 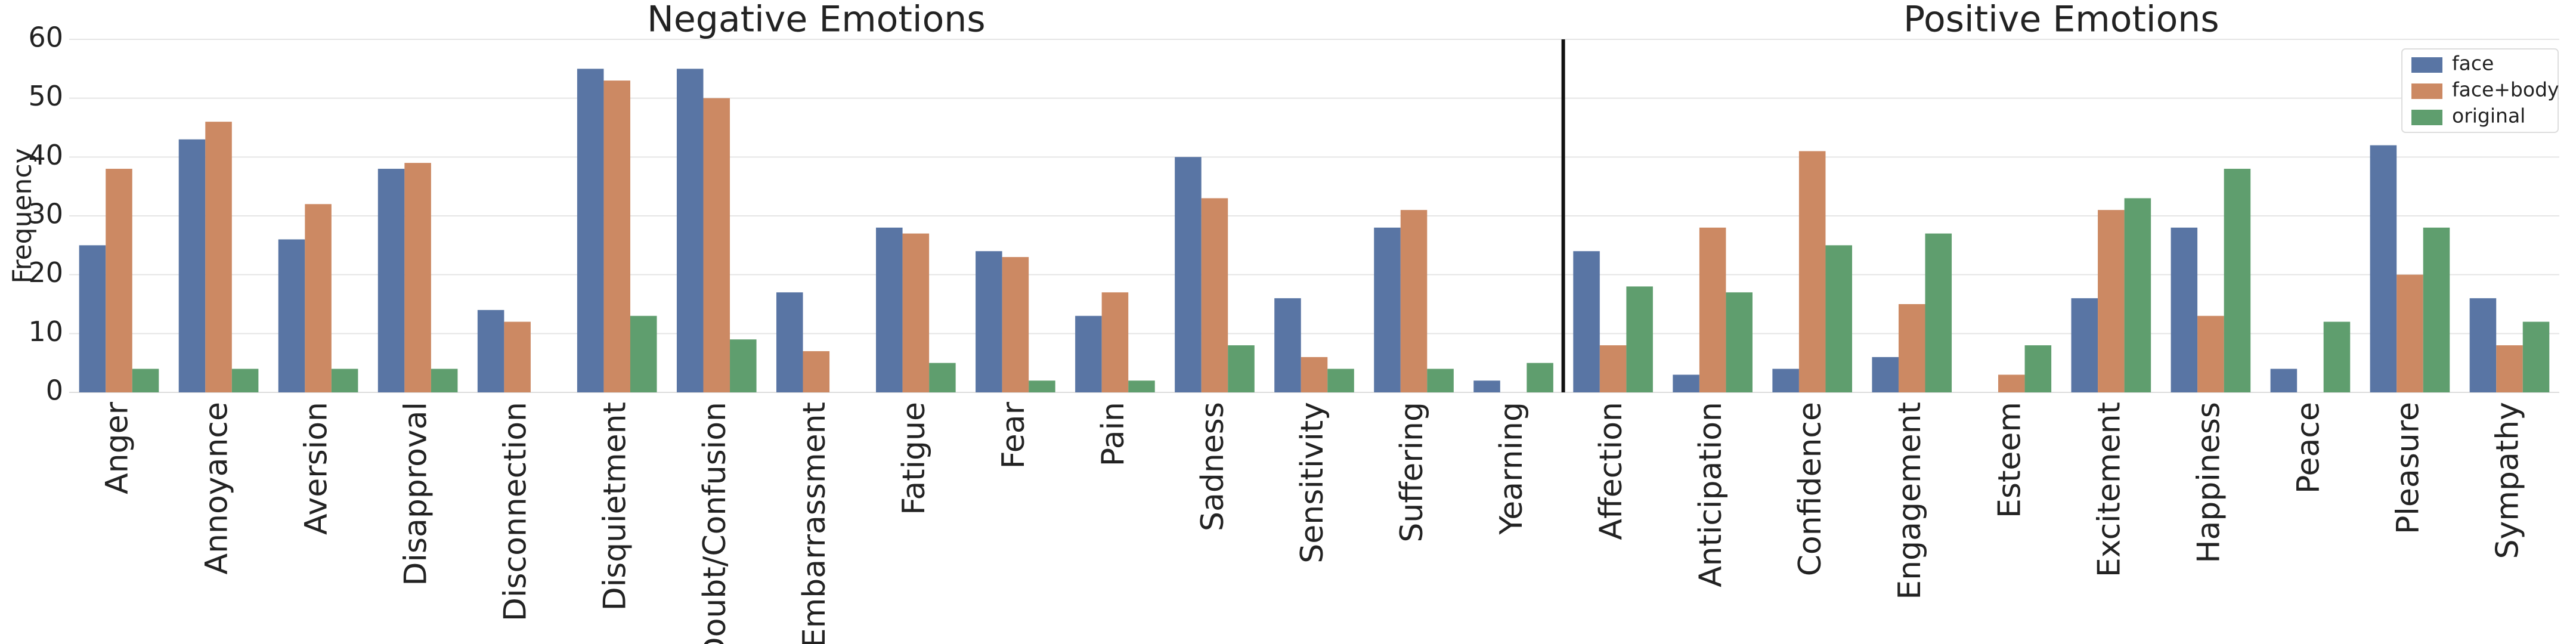 I want to click on x-tick-label: Pain, so click(x=1113, y=434).